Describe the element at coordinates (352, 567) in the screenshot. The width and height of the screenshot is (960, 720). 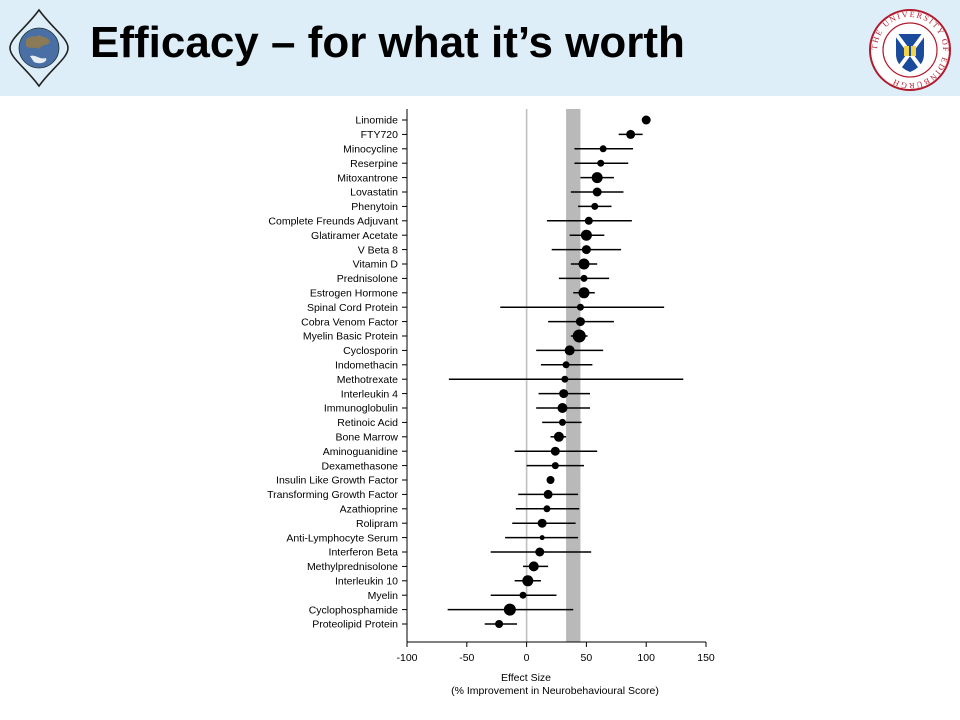
I see `row-label: Methylprednisolone` at that location.